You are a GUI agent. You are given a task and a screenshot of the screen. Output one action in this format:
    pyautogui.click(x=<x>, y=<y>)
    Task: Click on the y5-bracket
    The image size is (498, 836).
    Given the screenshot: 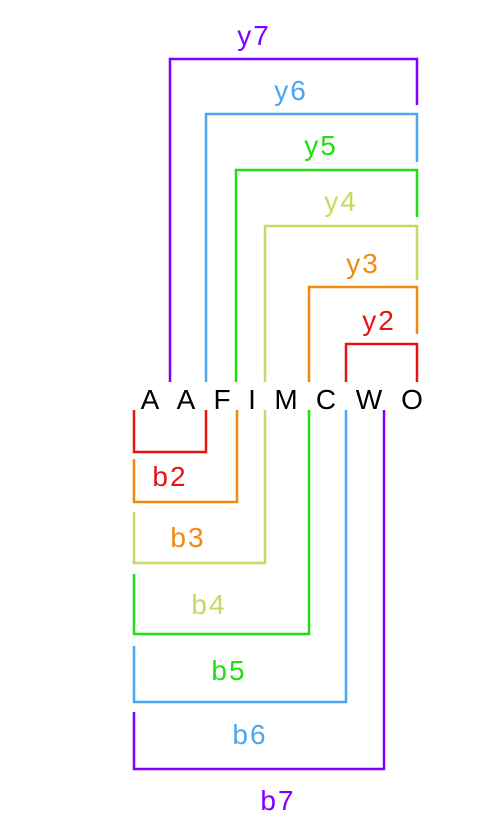 What is the action you would take?
    pyautogui.click(x=326, y=275)
    